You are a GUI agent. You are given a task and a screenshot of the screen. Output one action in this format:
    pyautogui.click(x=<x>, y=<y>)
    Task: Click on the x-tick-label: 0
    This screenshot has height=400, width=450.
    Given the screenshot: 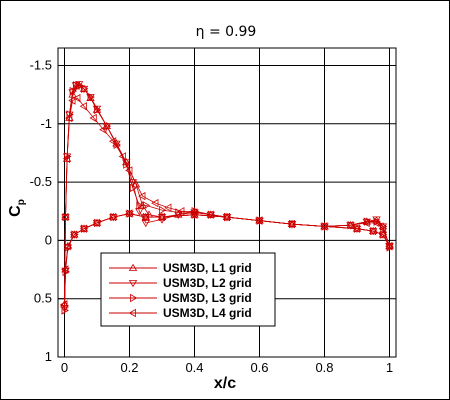 What is the action you would take?
    pyautogui.click(x=64, y=367)
    